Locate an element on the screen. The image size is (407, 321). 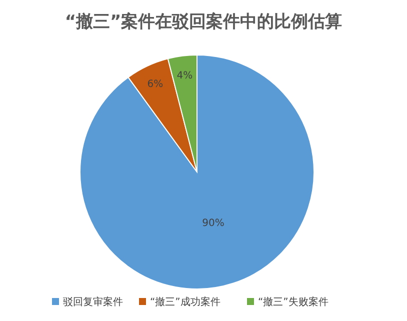
chart-title: “撤三”案件在驳回案件中的比例估算 is located at coordinates (203, 21).